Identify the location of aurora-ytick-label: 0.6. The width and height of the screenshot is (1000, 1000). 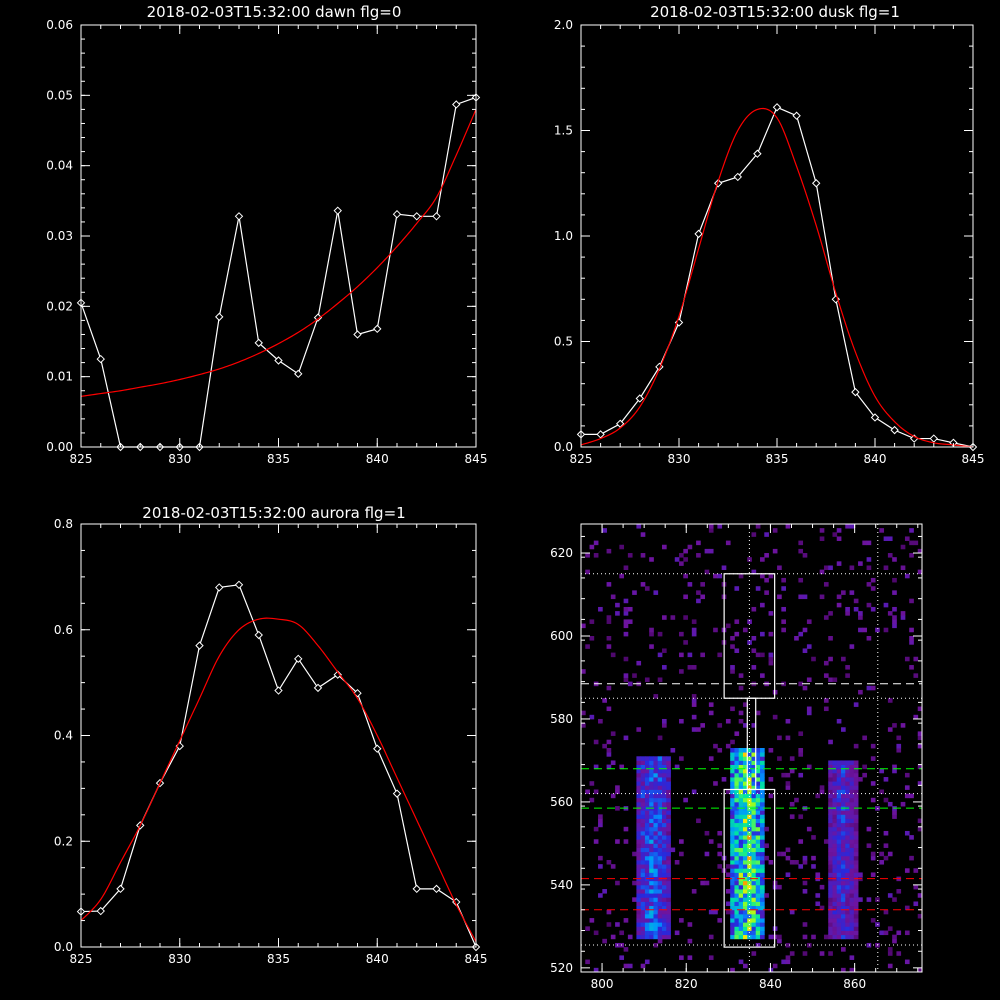
(63, 630).